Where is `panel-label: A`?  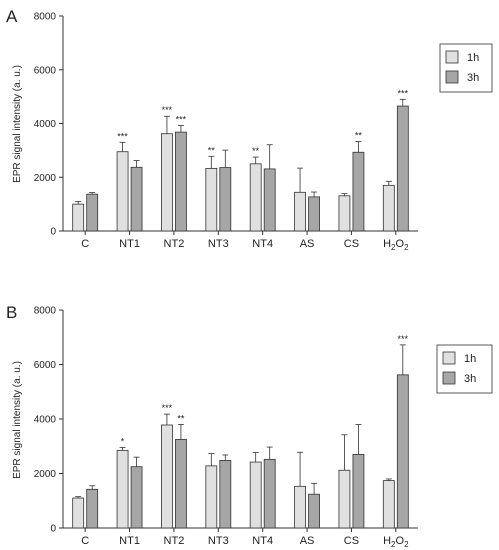
panel-label: A is located at coordinates (12, 16).